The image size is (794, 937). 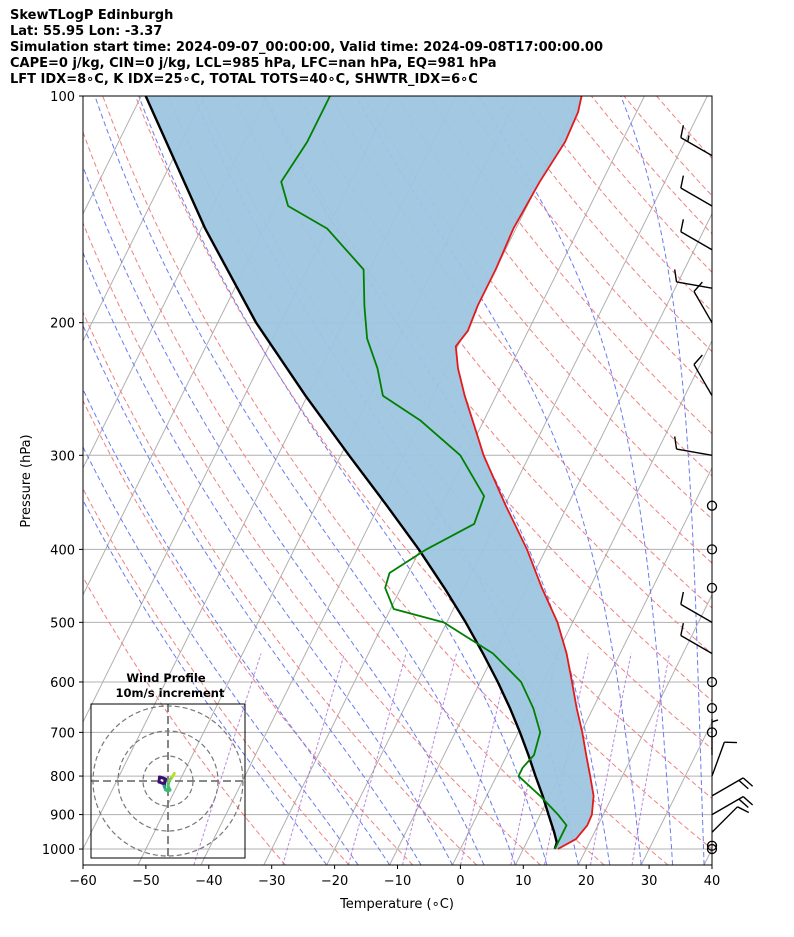 What do you see at coordinates (145, 881) in the screenshot?
I see `x-tick-label: −50` at bounding box center [145, 881].